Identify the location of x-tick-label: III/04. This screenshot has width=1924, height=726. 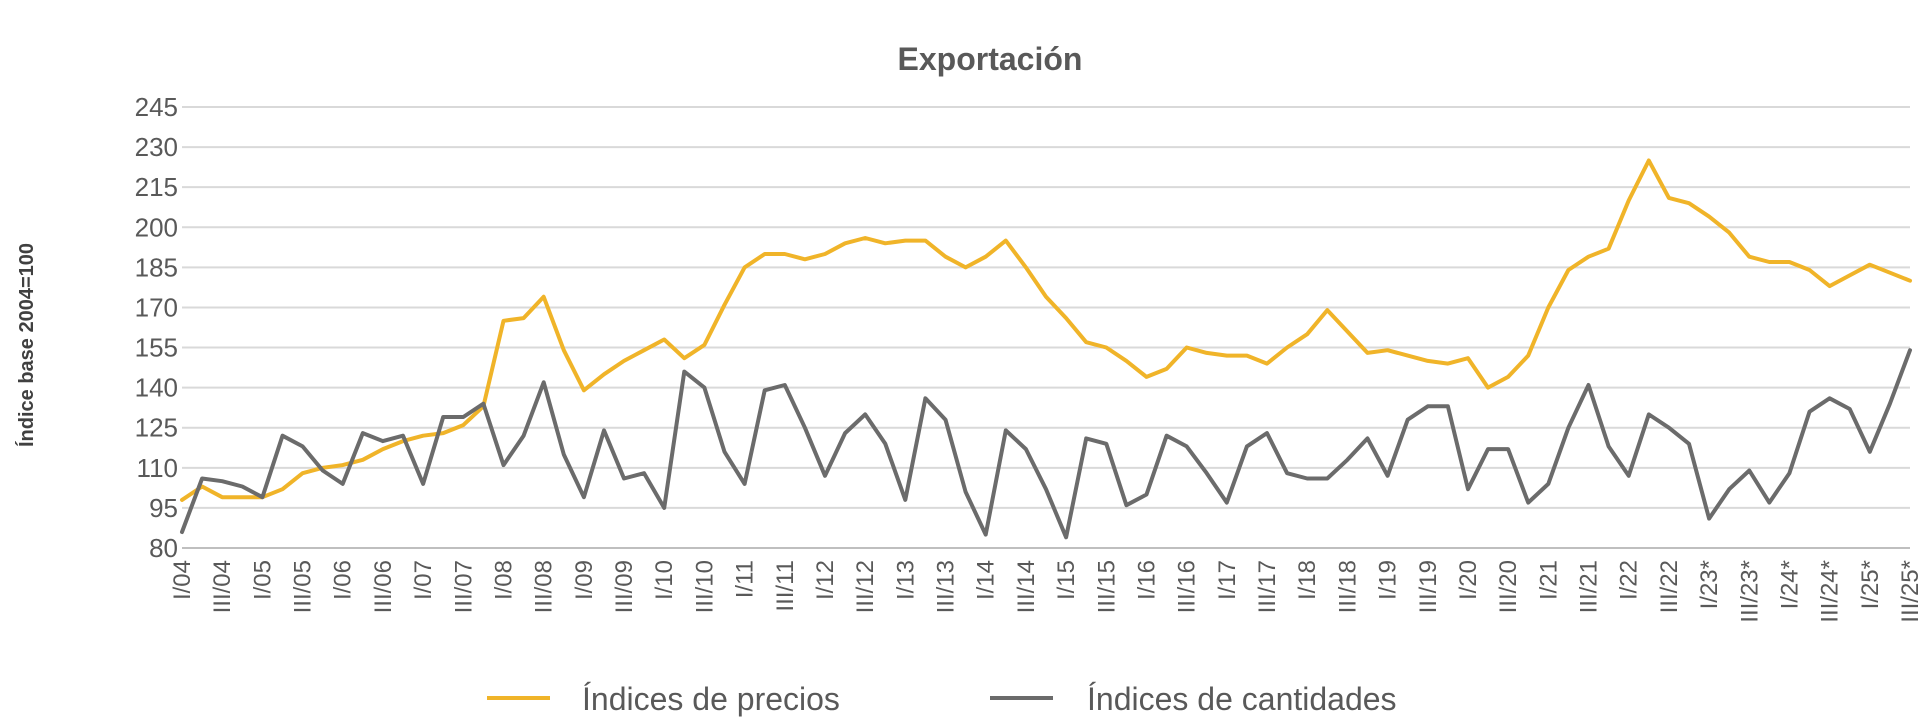
(222, 586).